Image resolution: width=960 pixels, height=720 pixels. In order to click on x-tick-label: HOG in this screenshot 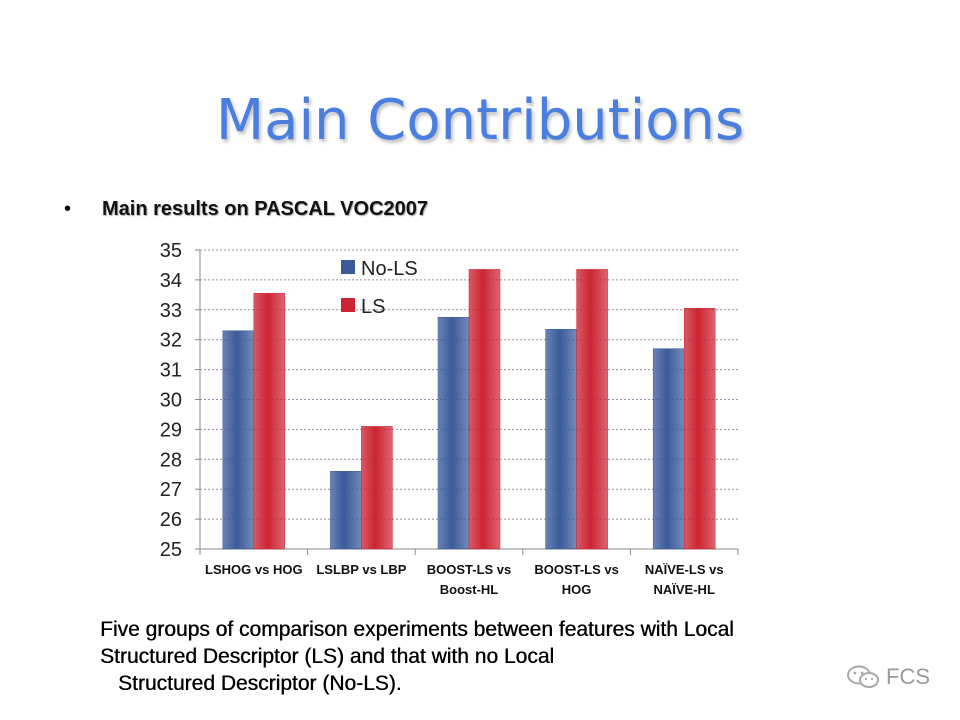, I will do `click(577, 589)`.